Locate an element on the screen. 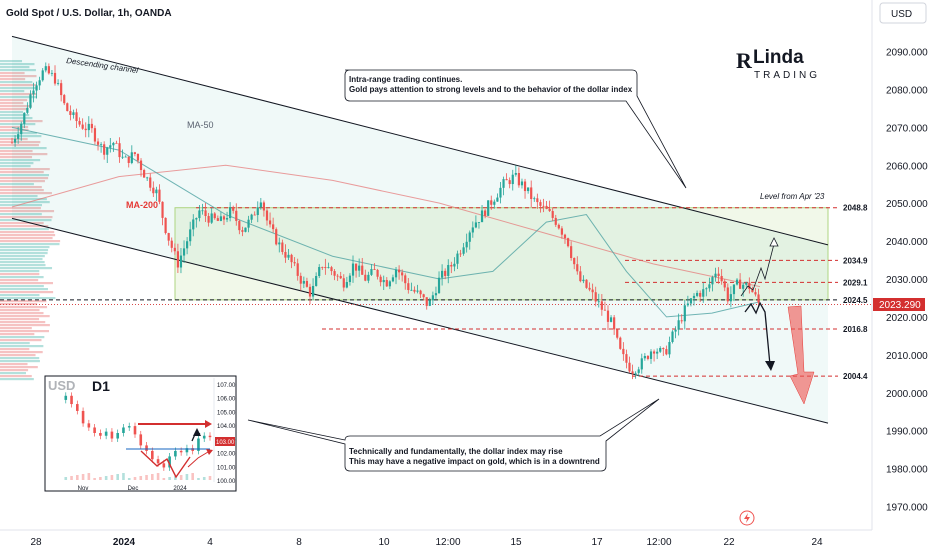  level-label: 2034.9 is located at coordinates (855, 260).